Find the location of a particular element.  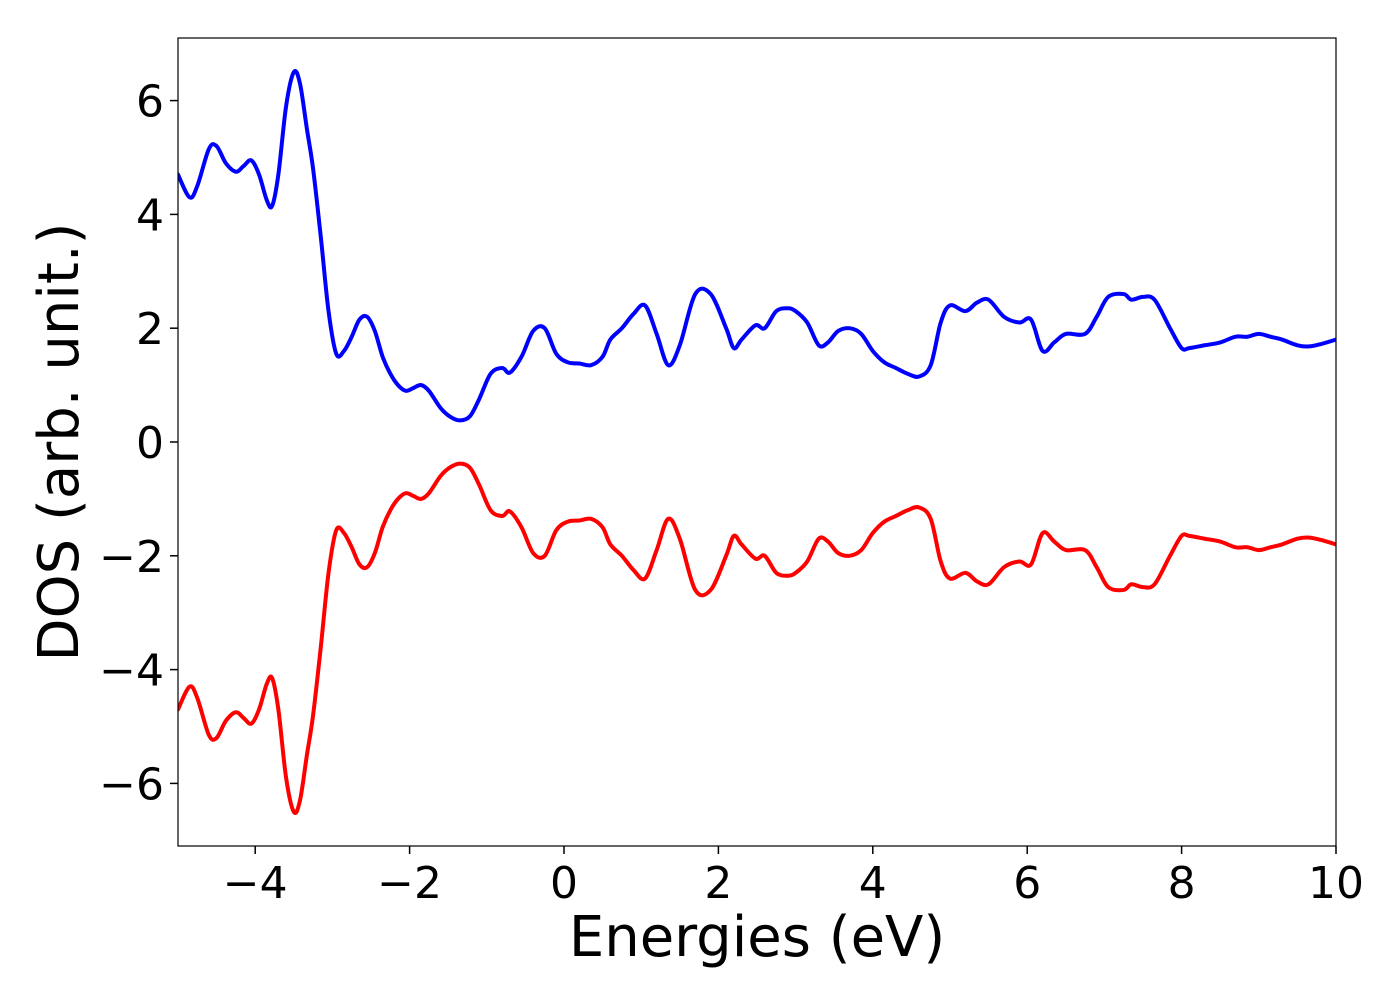

y-tick-label: 2 is located at coordinates (150, 329).